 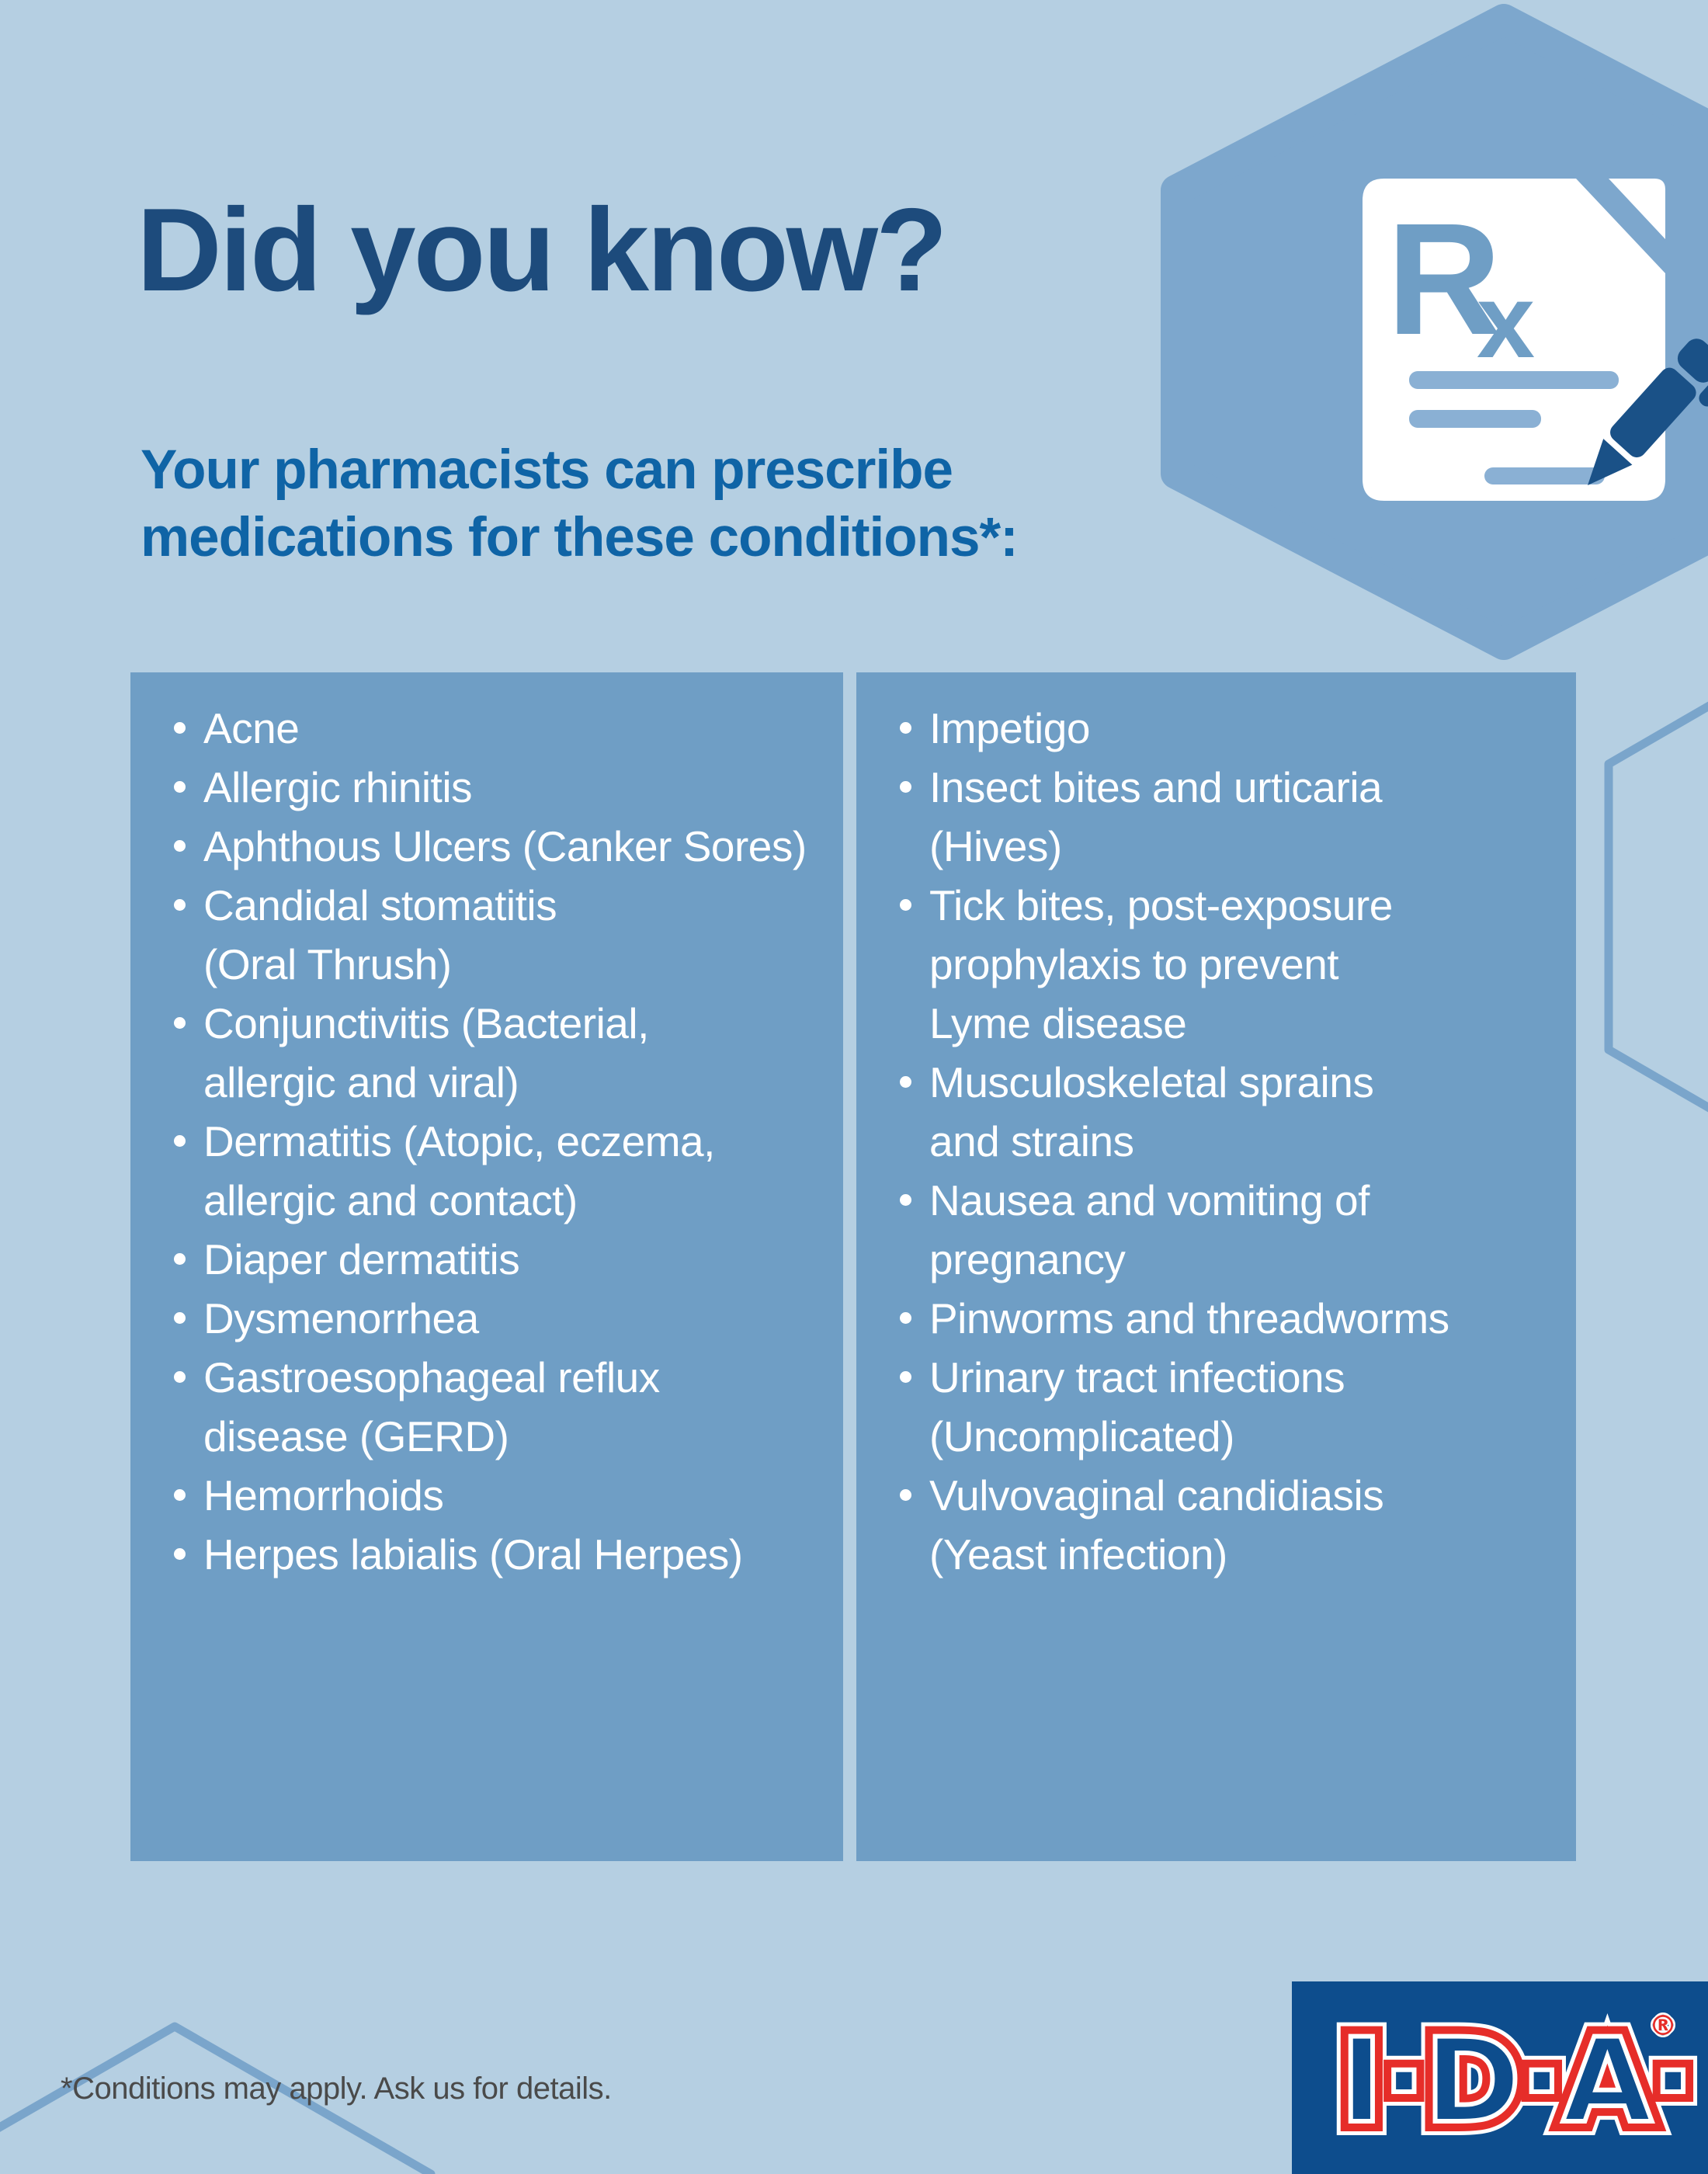 I want to click on ida-logo-red: I·D·A·, so click(x=1517, y=2082).